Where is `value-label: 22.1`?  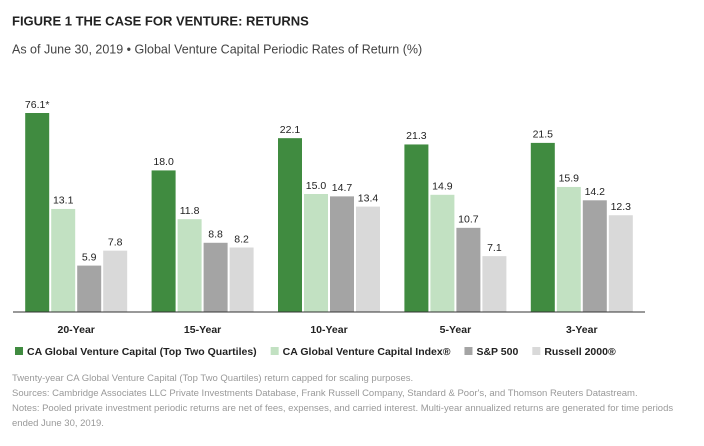 value-label: 22.1 is located at coordinates (290, 130).